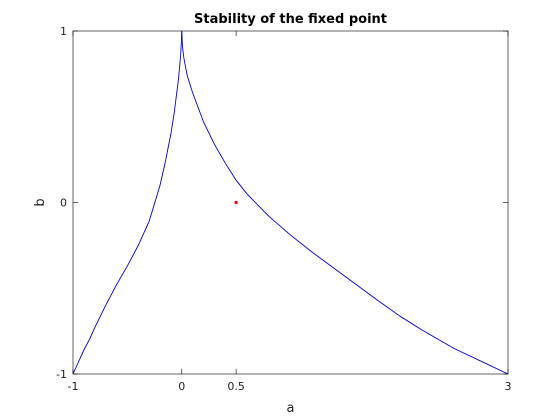 This screenshot has height=420, width=560. I want to click on points-layer, so click(236, 202).